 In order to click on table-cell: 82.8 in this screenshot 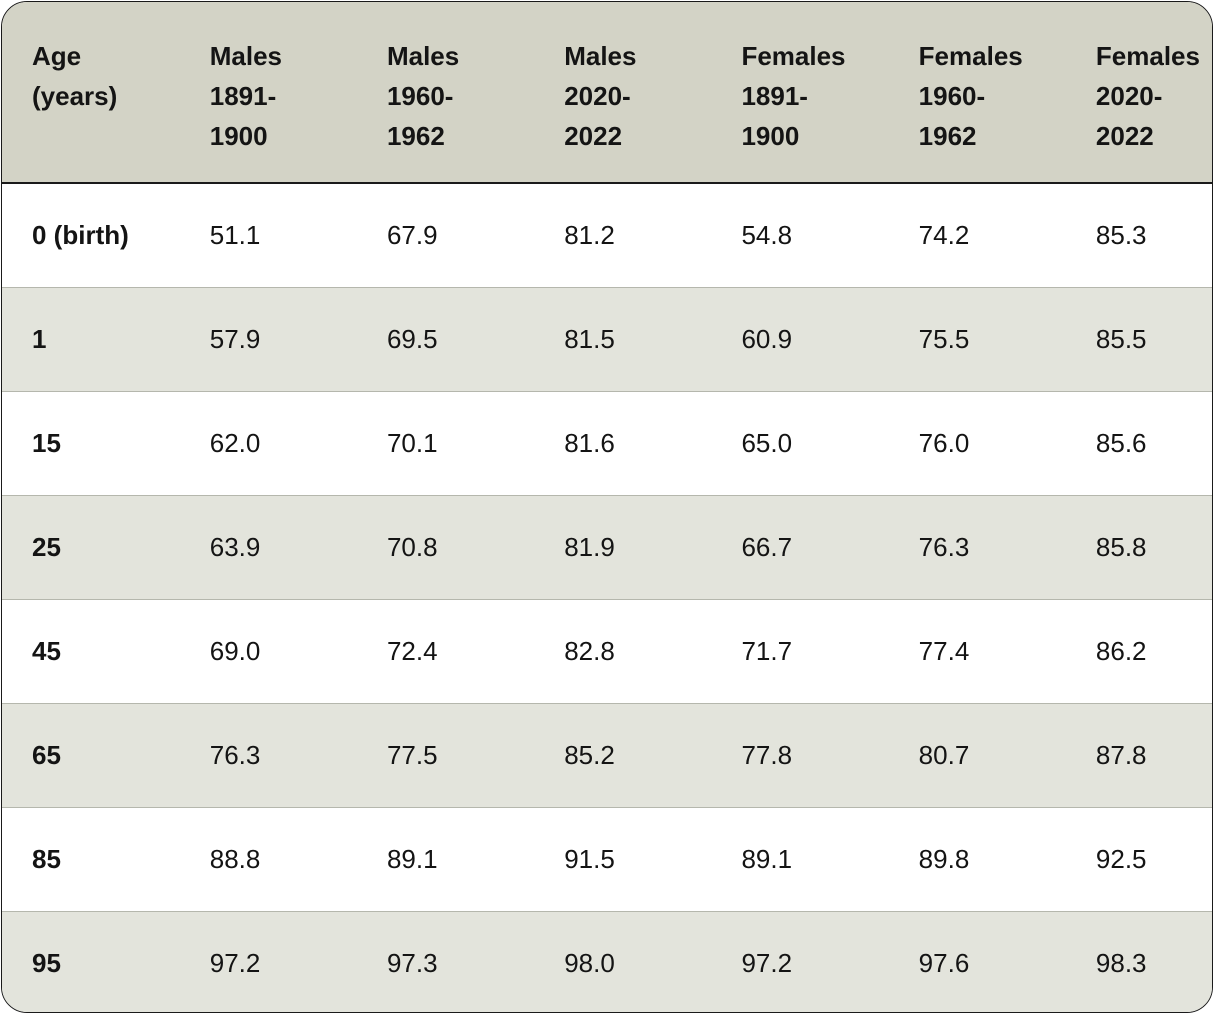, I will do `click(623, 650)`.